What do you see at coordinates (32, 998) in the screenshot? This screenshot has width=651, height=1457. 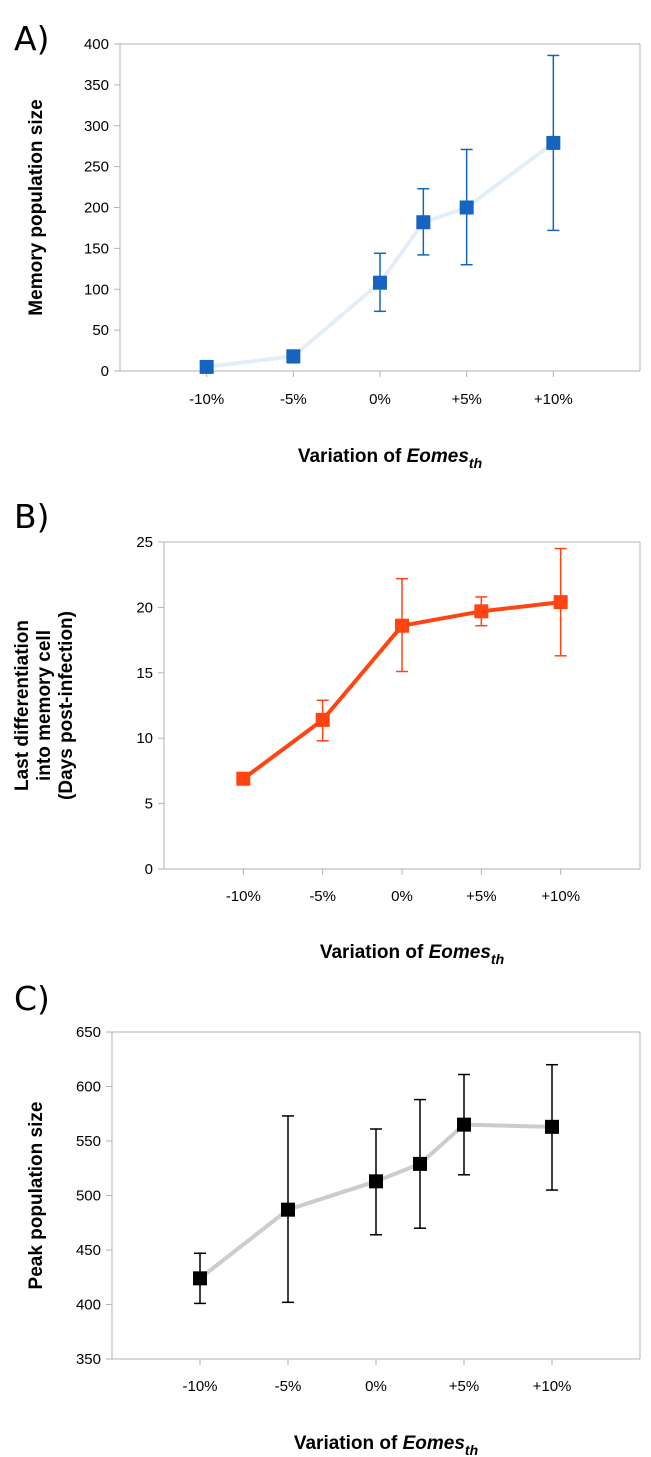 I see `panel-letter: C)` at bounding box center [32, 998].